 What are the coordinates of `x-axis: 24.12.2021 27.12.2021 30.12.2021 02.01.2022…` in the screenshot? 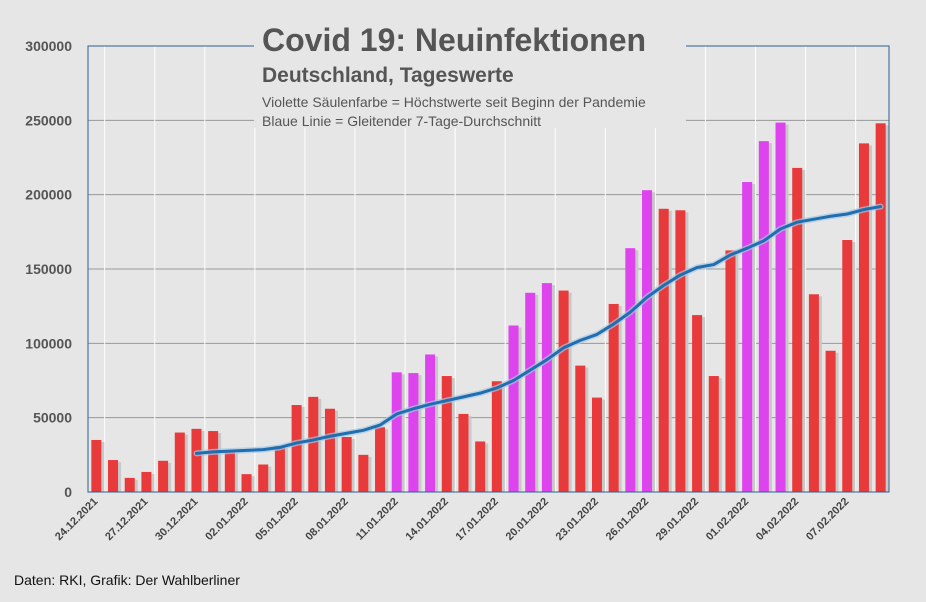 It's located at (452, 519).